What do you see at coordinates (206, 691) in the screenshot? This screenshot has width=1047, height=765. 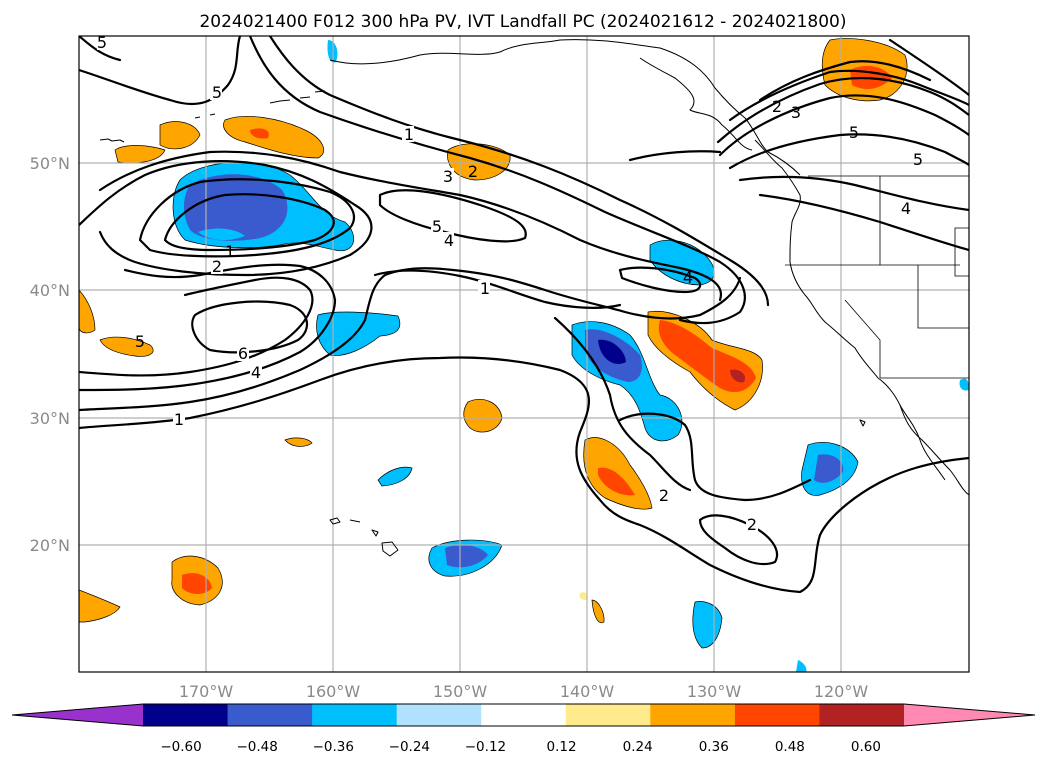 I see `lon-tick-label: 170°W` at bounding box center [206, 691].